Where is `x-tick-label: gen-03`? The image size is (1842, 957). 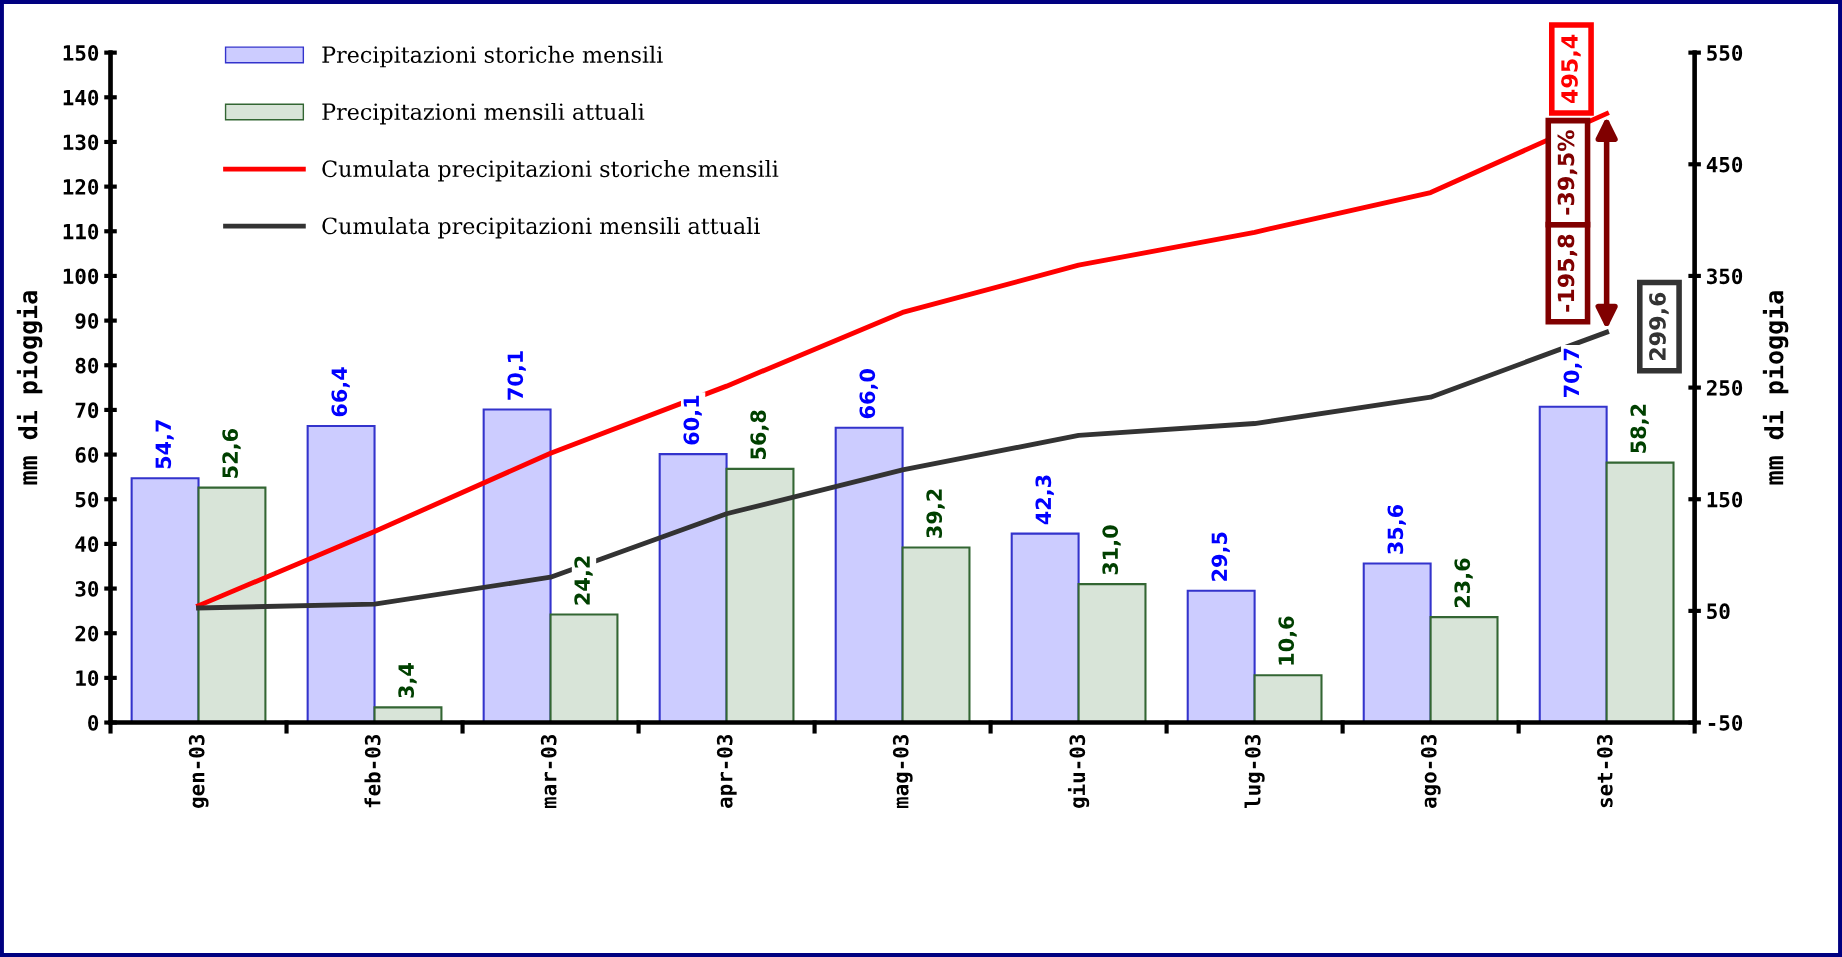 x-tick-label: gen-03 is located at coordinates (198, 771).